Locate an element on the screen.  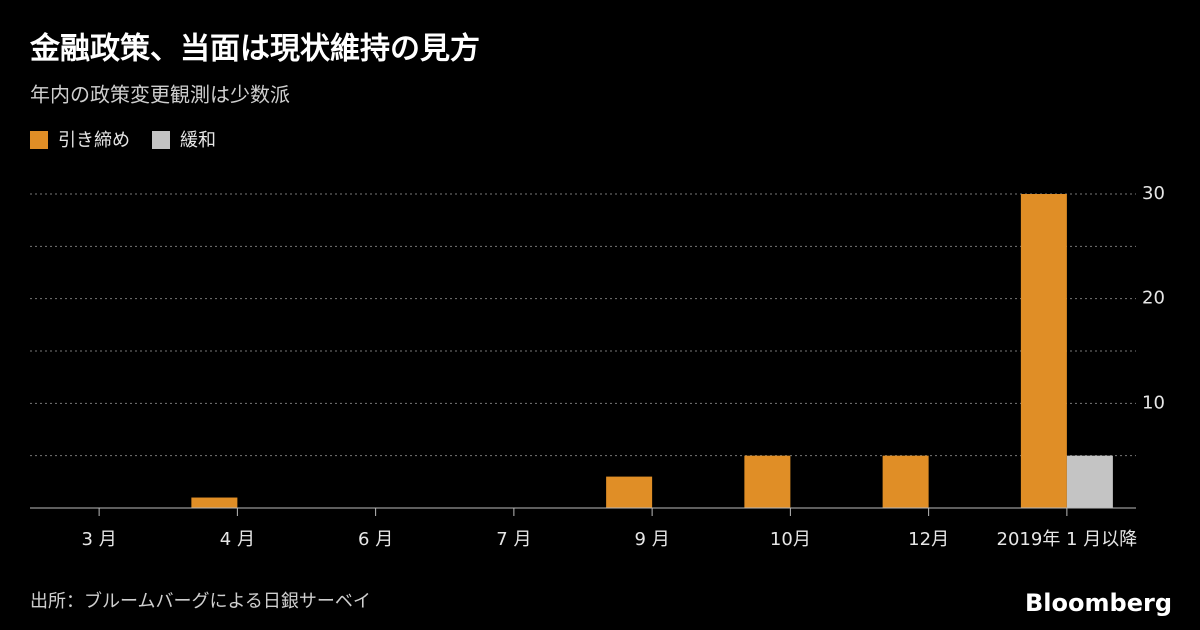
legend-label: 引き締め is located at coordinates (94, 140).